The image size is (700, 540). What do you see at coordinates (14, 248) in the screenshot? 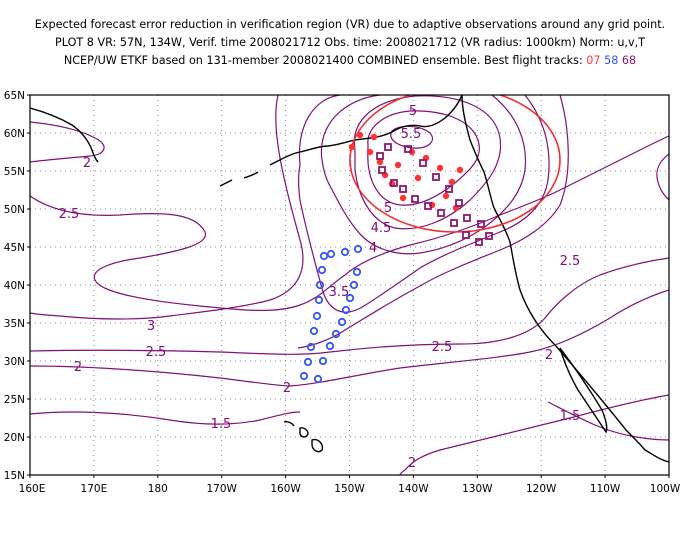
I see `lat-label: 45N` at bounding box center [14, 248].